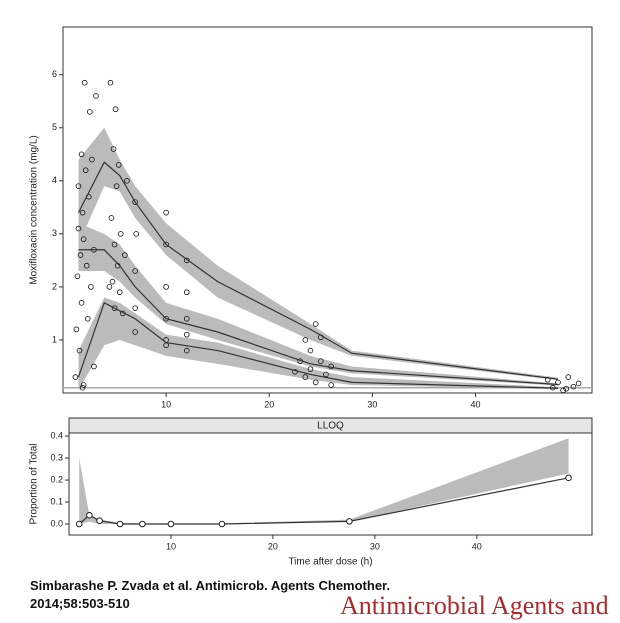  What do you see at coordinates (56, 479) in the screenshot?
I see `y-tick-label: 0.2` at bounding box center [56, 479].